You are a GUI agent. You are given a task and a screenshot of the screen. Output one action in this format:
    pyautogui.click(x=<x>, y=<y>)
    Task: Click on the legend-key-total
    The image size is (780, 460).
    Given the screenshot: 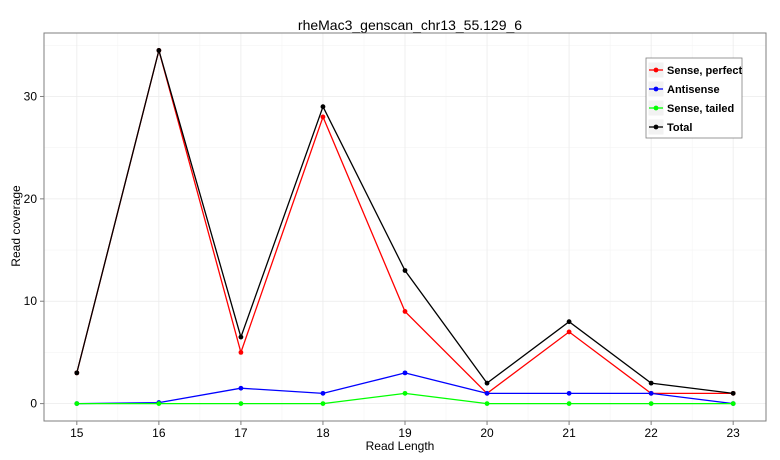 What is the action you would take?
    pyautogui.click(x=656, y=127)
    